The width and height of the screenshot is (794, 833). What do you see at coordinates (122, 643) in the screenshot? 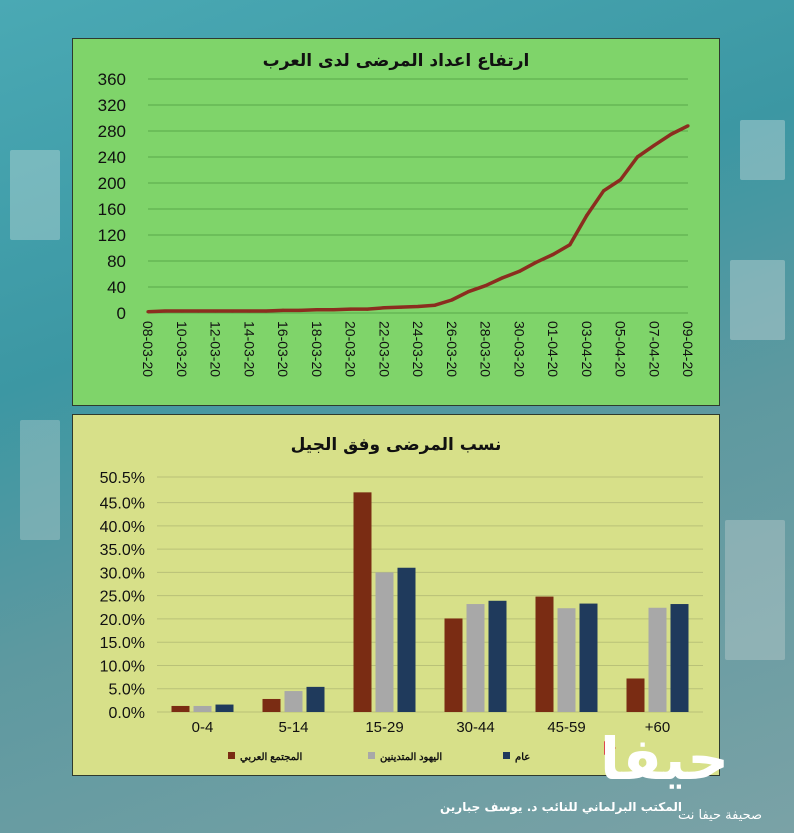
I see `y-tick-label: 15.0%` at bounding box center [122, 643].